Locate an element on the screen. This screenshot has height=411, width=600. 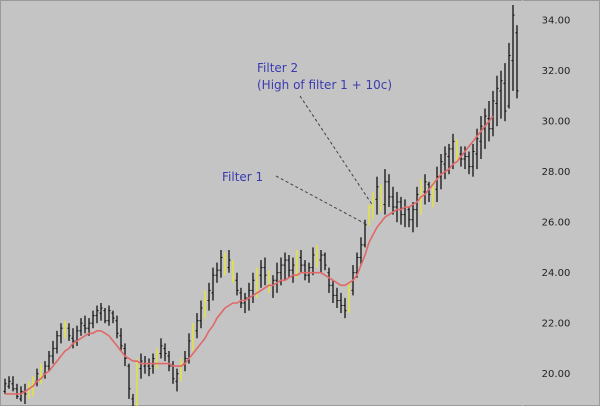
y-tick-label: 34.00 is located at coordinates (556, 21).